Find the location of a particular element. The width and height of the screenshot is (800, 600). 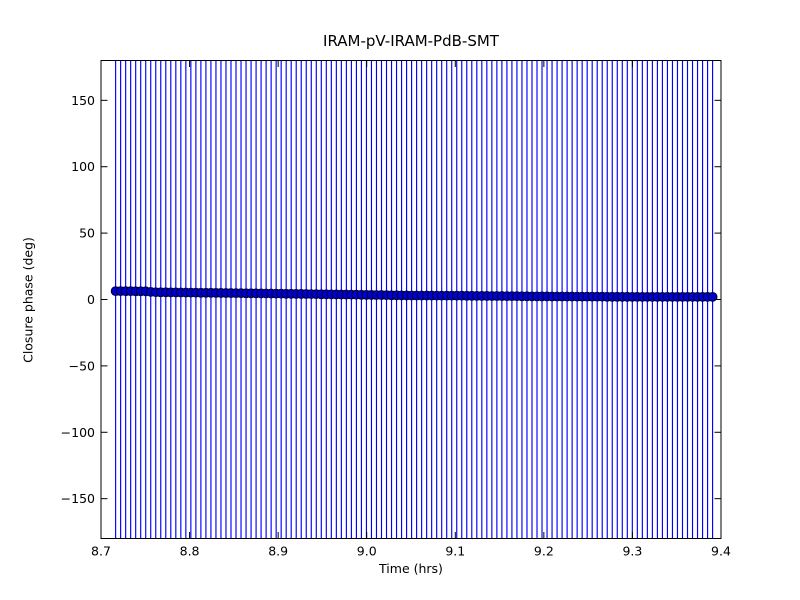

y-tick-label: −100 is located at coordinates (78, 432).